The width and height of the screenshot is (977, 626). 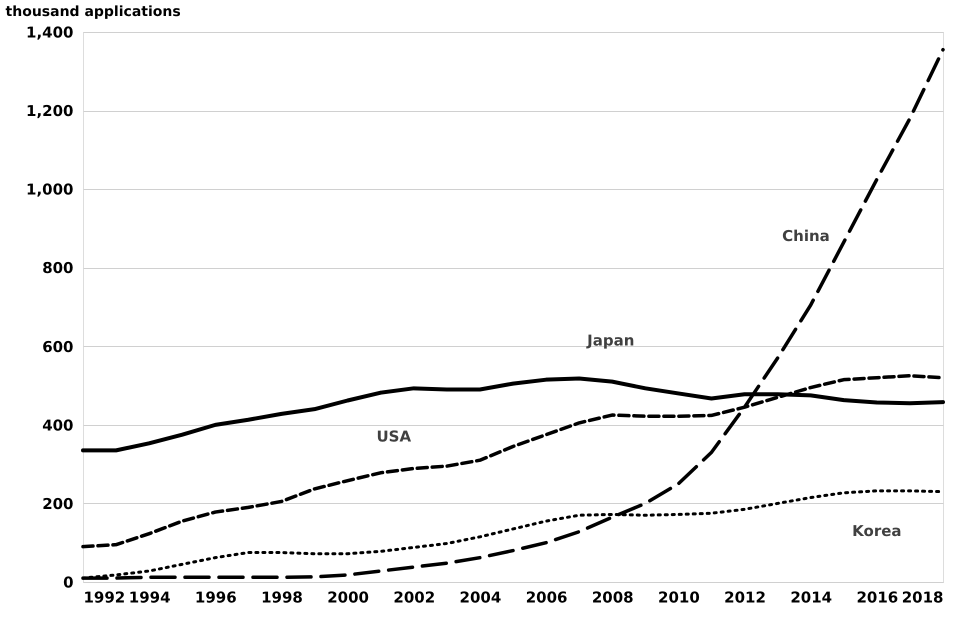 What do you see at coordinates (745, 597) in the screenshot?
I see `x-tick-label: 2012` at bounding box center [745, 597].